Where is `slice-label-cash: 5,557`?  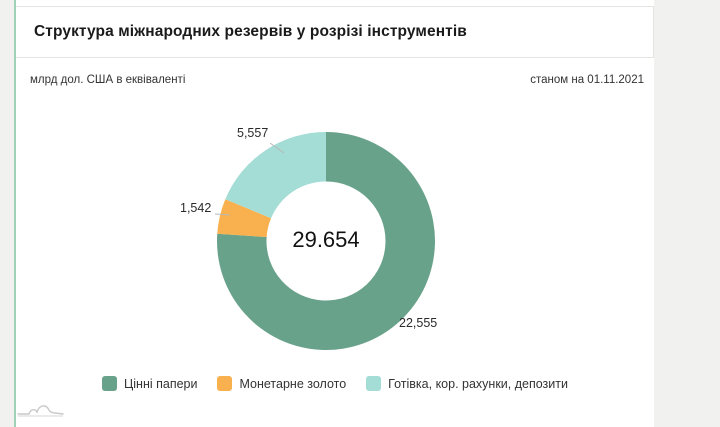
slice-label-cash: 5,557 is located at coordinates (253, 133).